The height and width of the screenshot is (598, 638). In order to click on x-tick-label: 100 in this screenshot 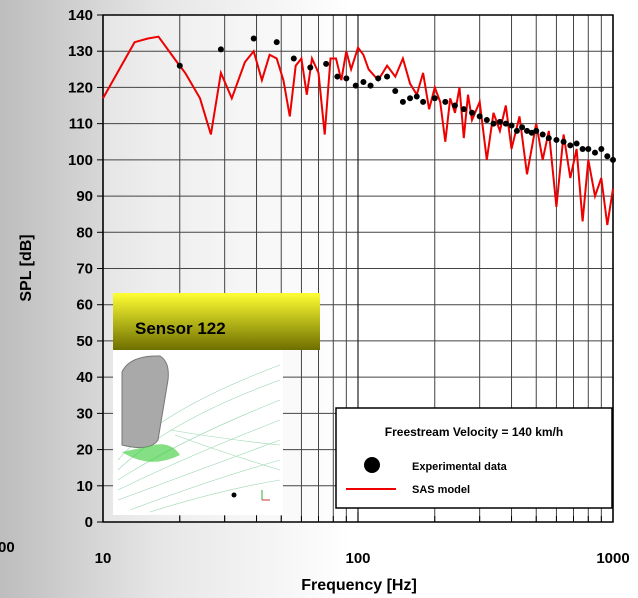, I will do `click(357, 558)`.